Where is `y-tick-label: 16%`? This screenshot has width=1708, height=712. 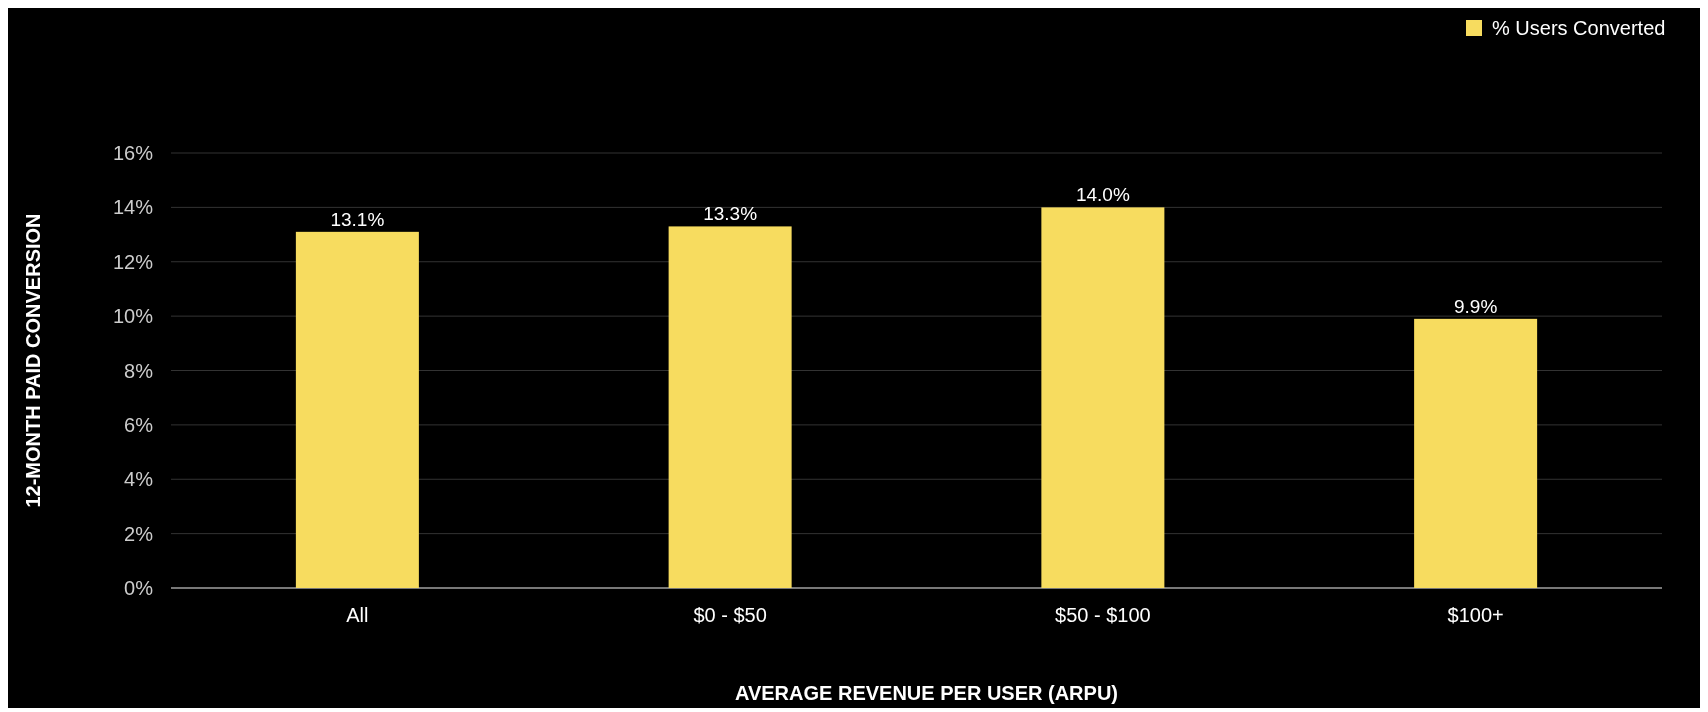 y-tick-label: 16% is located at coordinates (133, 153).